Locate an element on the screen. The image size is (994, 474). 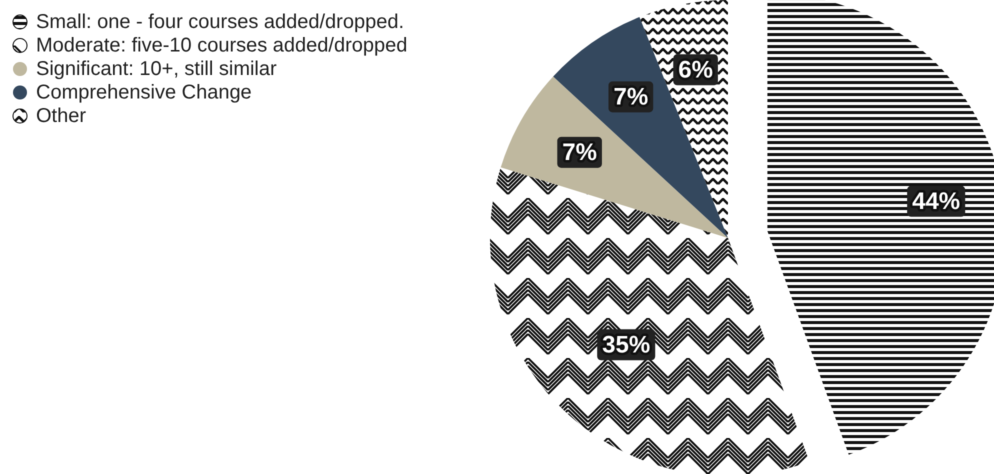
legend-label: Moderate: five-10 courses added/dropped is located at coordinates (222, 45).